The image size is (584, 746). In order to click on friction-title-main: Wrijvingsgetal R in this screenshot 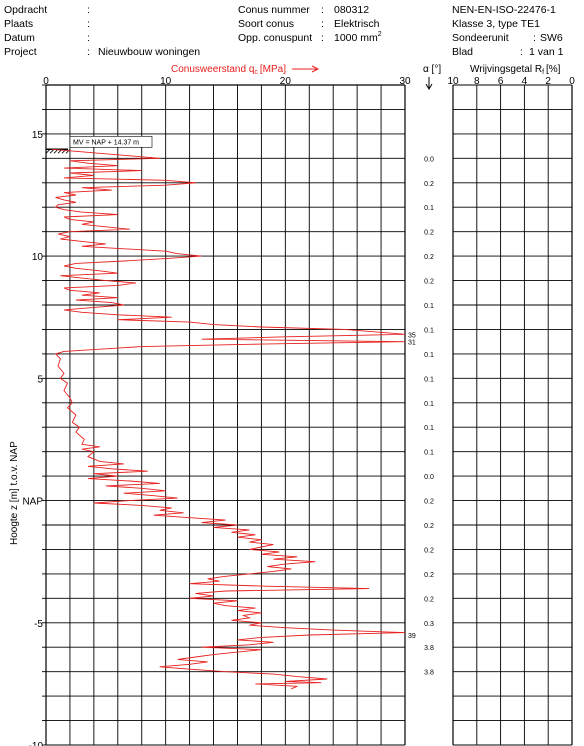, I will do `click(506, 69)`.